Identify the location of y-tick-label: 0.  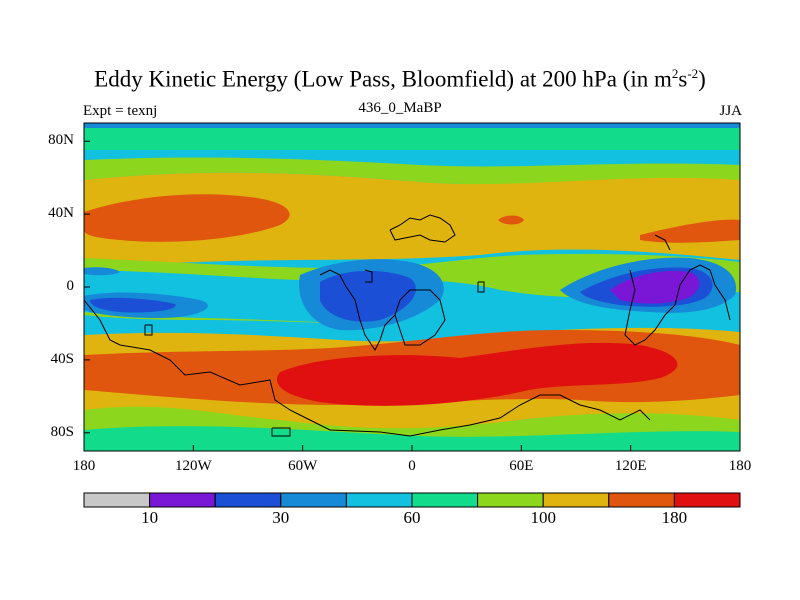
(70, 286).